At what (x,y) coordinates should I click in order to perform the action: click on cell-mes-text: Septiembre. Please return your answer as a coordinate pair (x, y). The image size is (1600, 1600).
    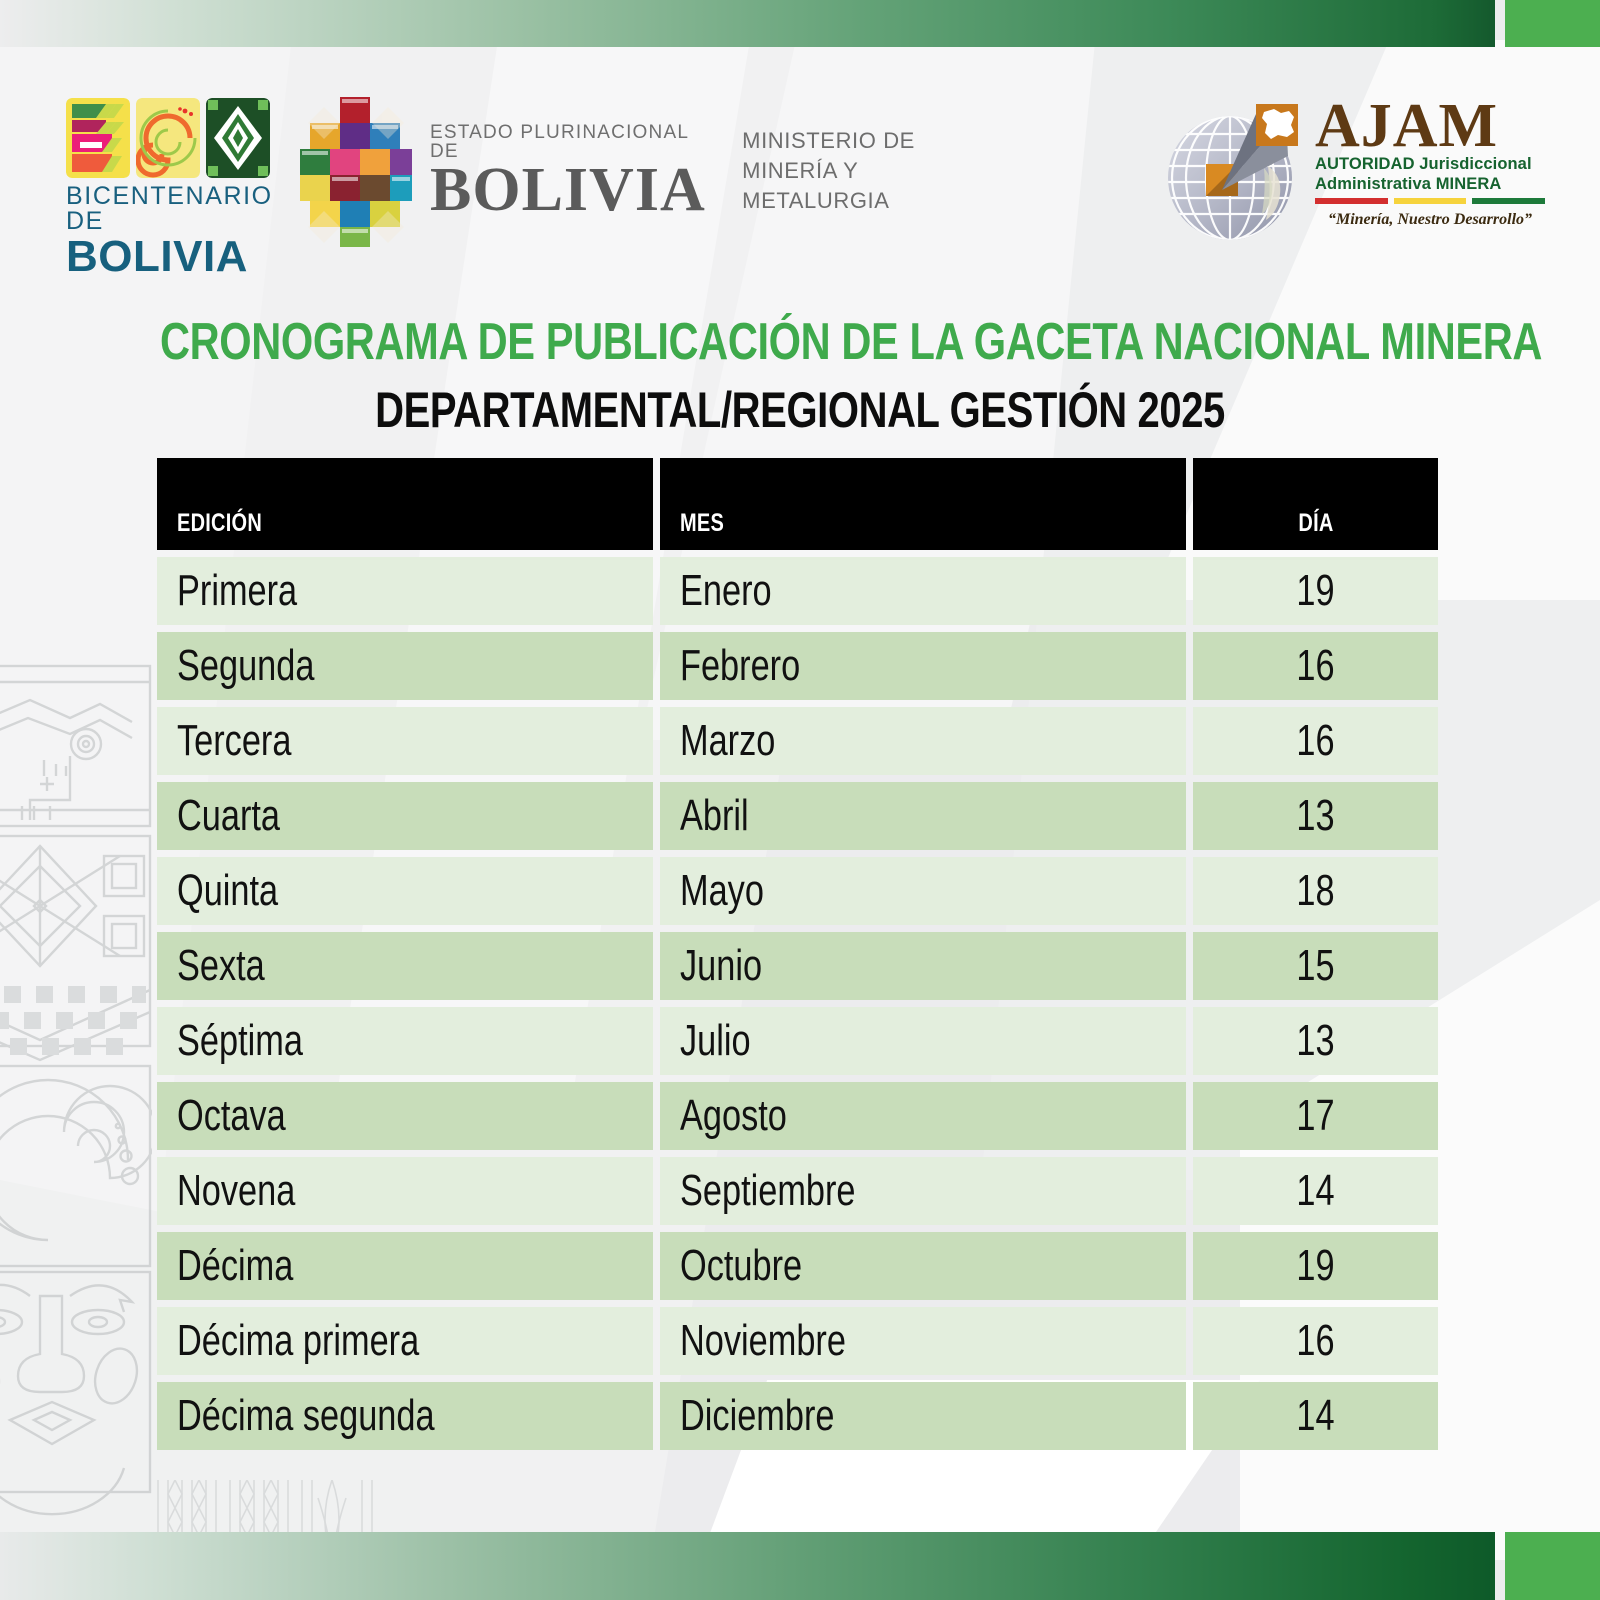
    Looking at the image, I should click on (768, 1190).